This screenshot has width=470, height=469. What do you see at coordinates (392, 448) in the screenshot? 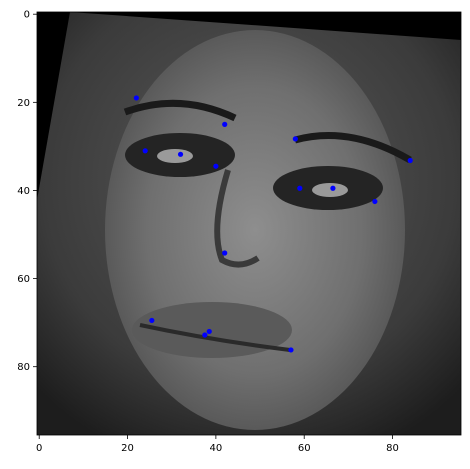
I see `x-tick-label-4: 80` at bounding box center [392, 448].